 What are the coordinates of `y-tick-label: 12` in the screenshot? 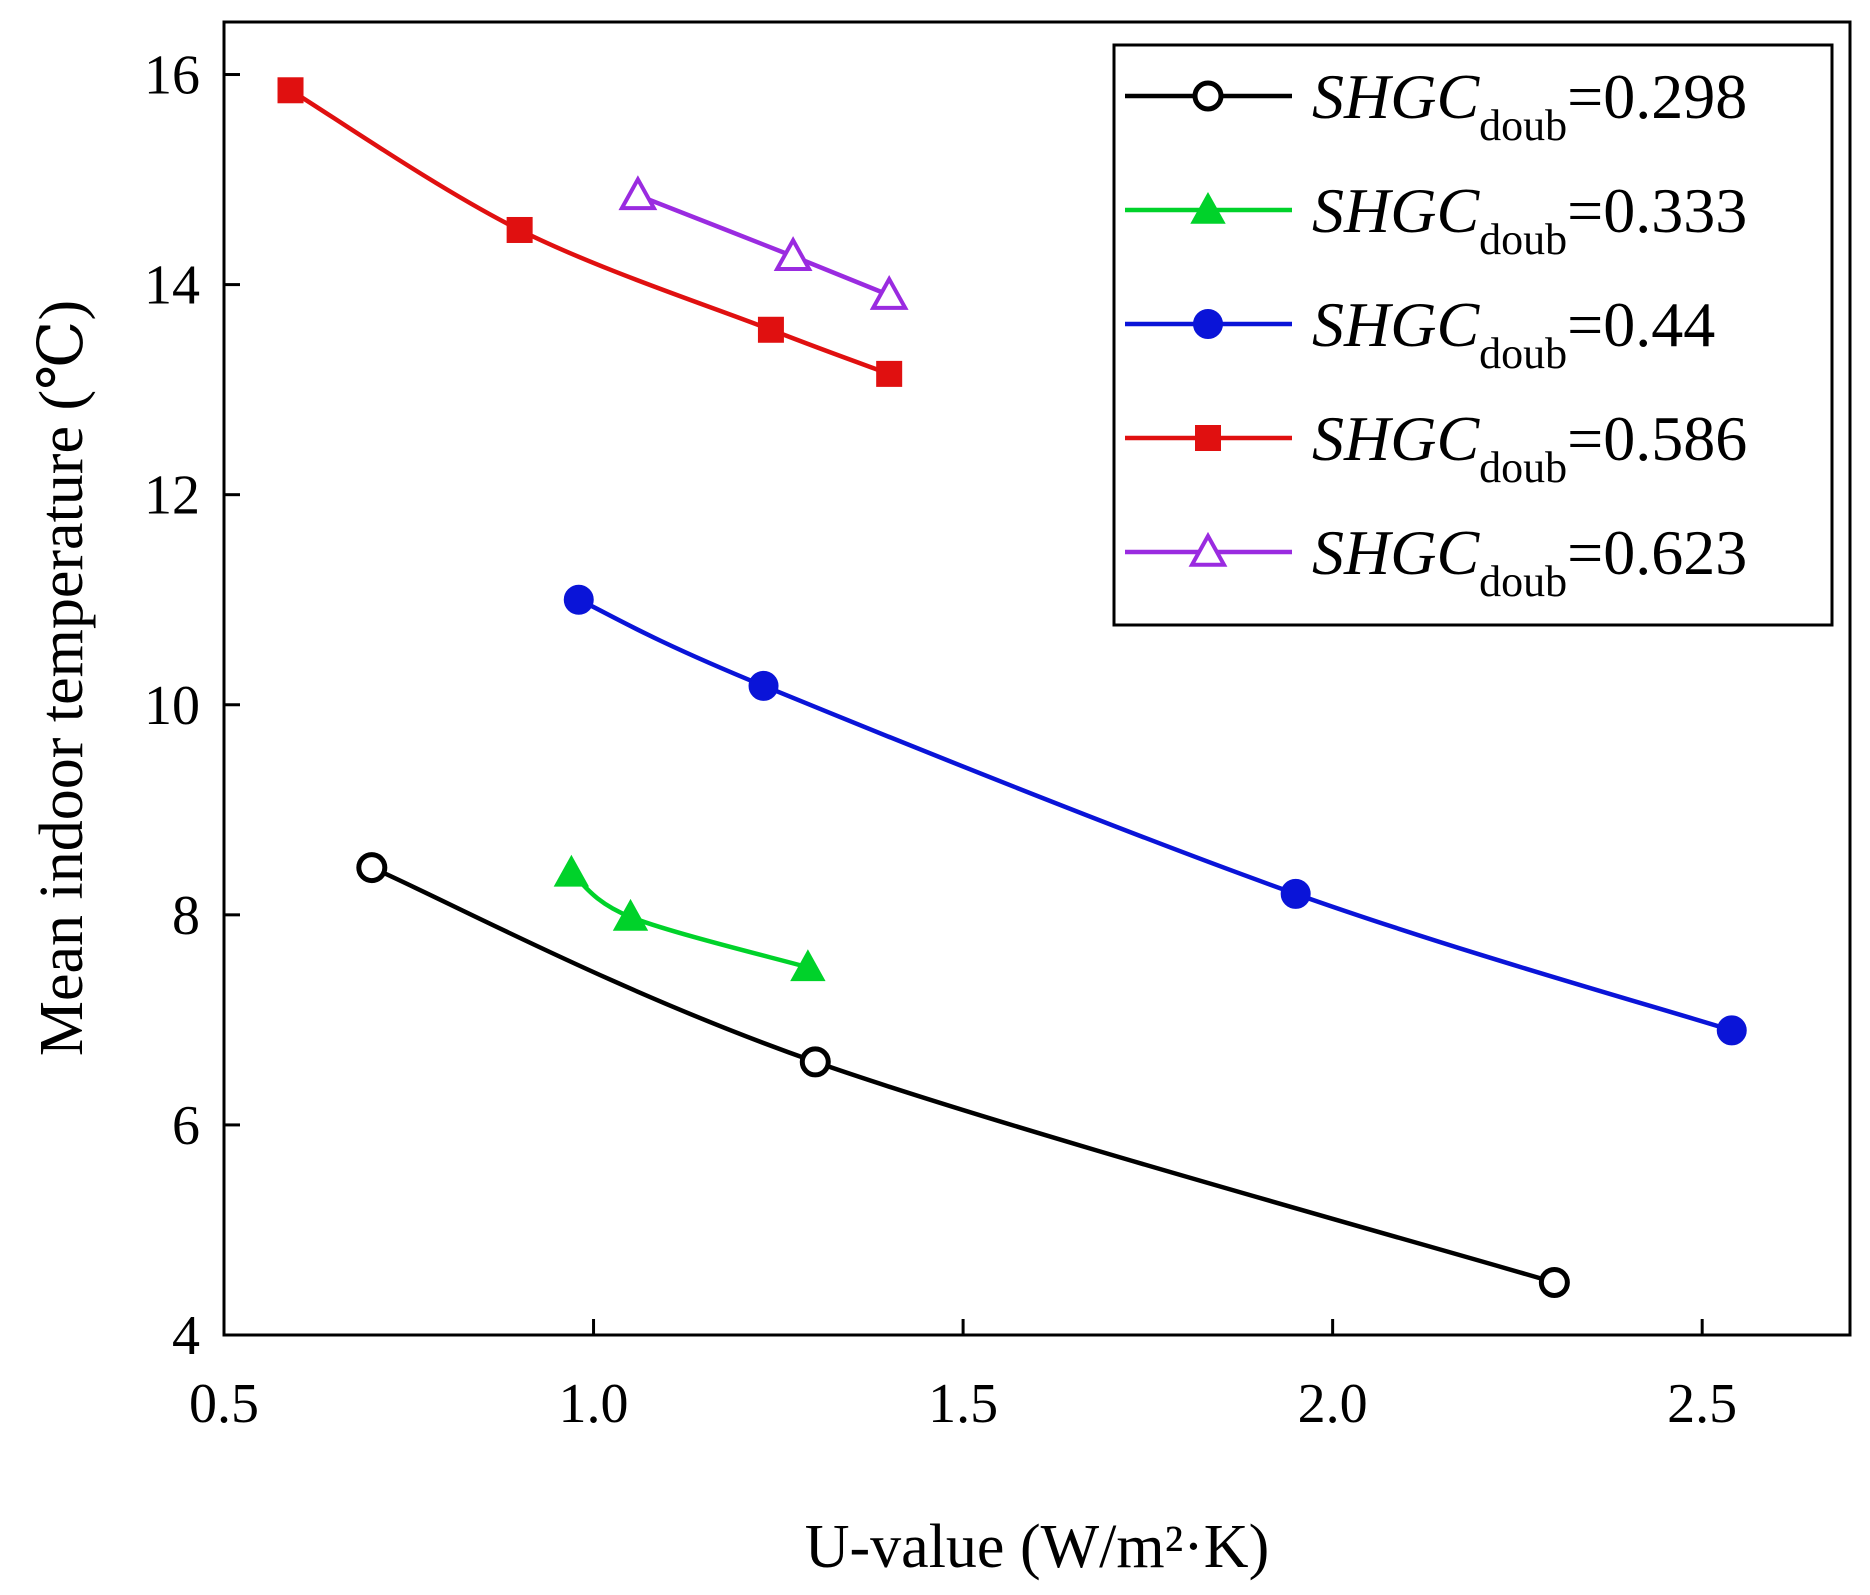 It's located at (172, 496).